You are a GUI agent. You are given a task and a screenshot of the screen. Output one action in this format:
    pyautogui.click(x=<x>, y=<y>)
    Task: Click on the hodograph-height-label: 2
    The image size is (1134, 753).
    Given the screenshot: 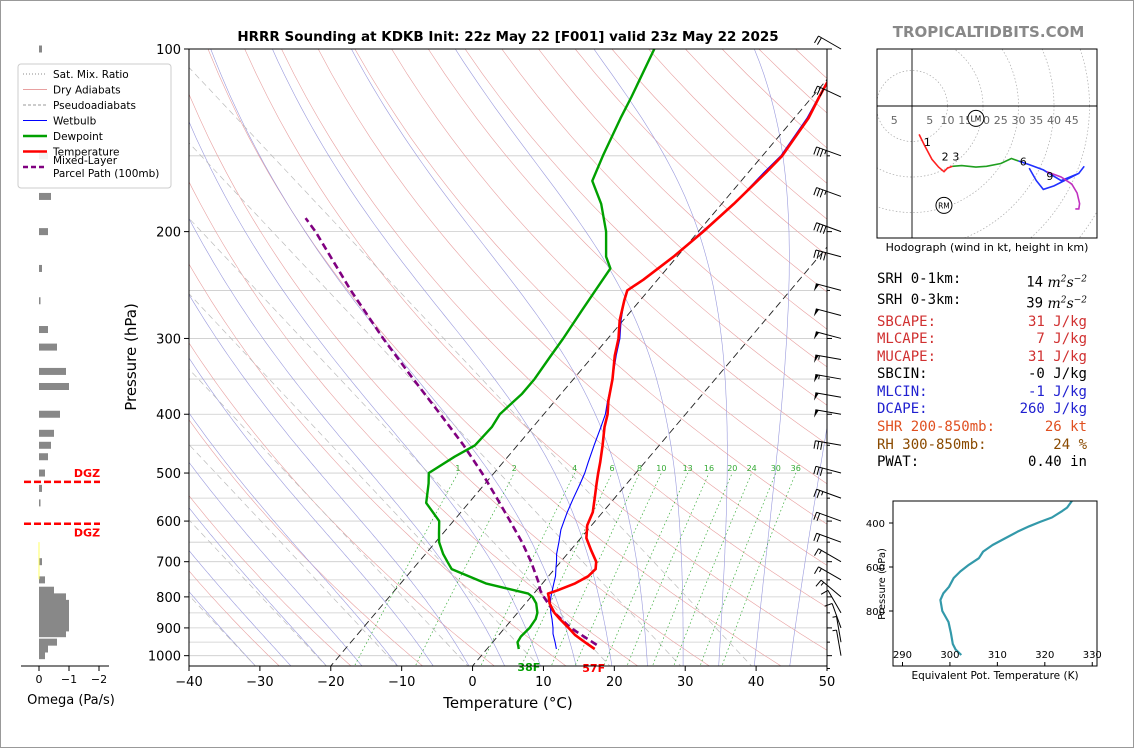 What is the action you would take?
    pyautogui.click(x=945, y=156)
    